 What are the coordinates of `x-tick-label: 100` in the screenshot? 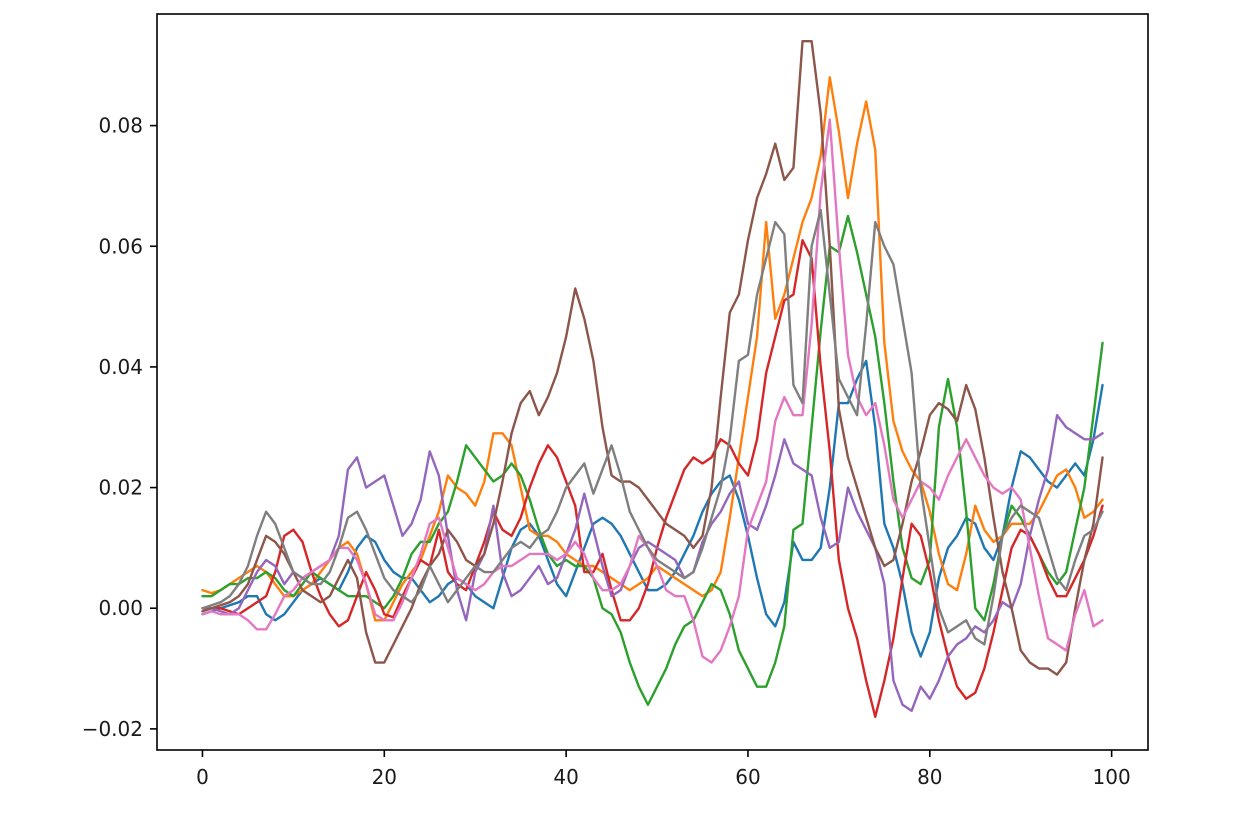 It's located at (1112, 777).